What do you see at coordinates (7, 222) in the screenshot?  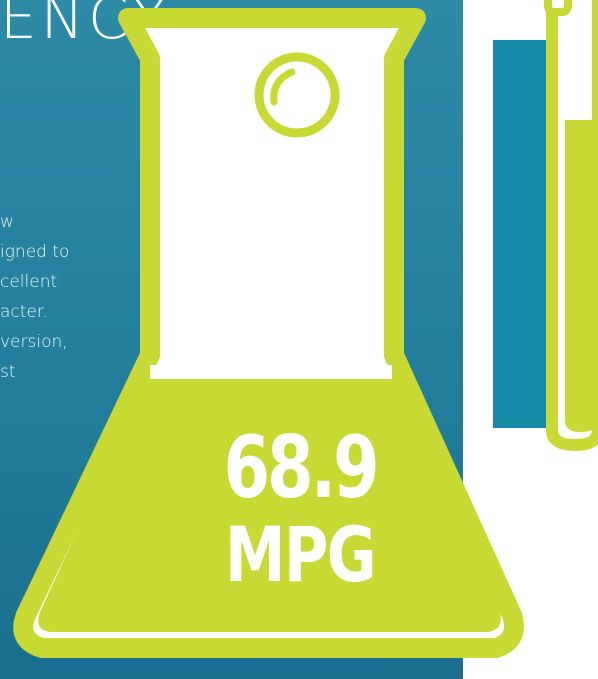 I see `description-line: w` at bounding box center [7, 222].